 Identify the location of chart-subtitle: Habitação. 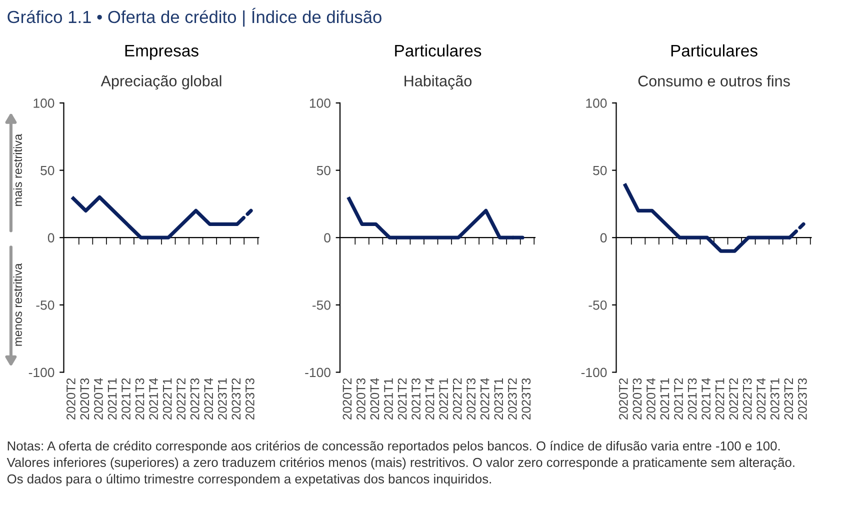
(438, 82).